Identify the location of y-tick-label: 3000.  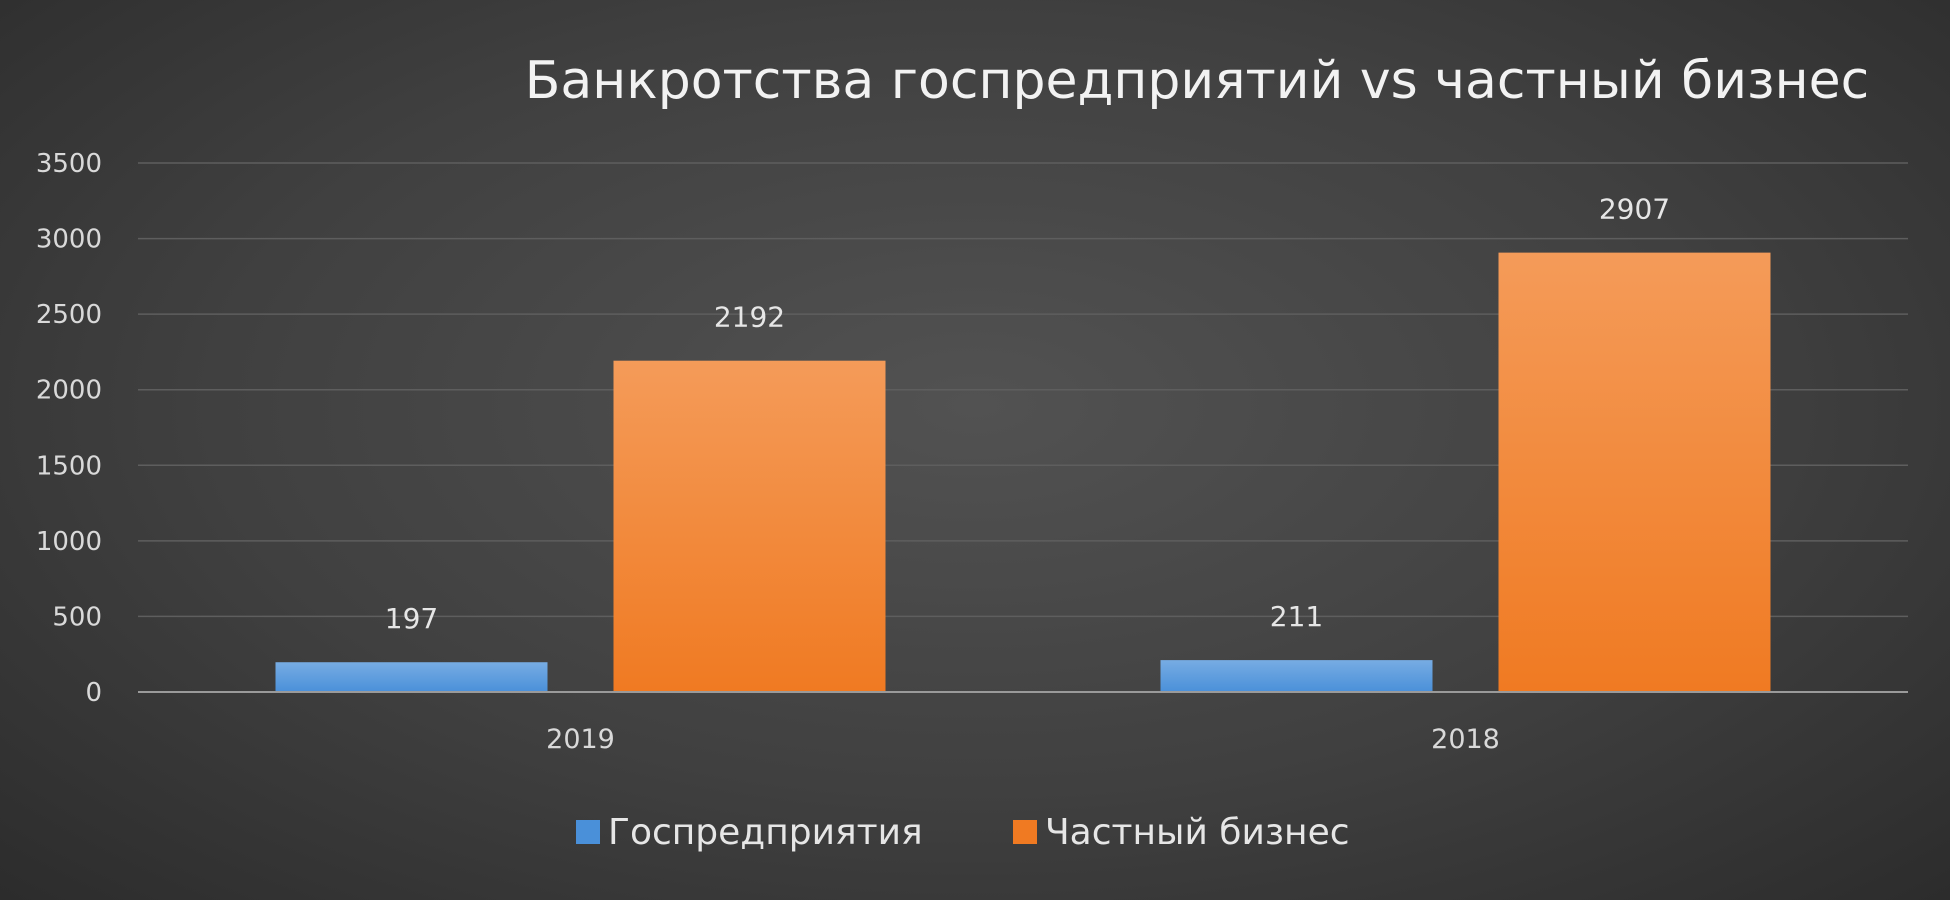
(69, 240).